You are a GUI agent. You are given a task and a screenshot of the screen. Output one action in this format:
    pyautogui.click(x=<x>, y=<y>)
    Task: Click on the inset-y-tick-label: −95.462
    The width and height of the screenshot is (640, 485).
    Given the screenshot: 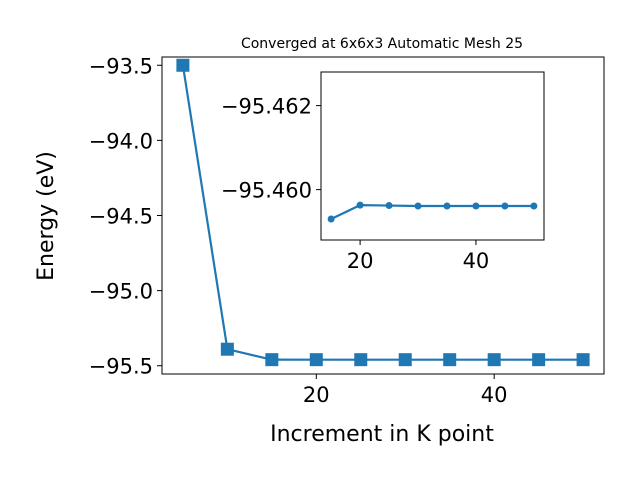 What is the action you would take?
    pyautogui.click(x=266, y=107)
    